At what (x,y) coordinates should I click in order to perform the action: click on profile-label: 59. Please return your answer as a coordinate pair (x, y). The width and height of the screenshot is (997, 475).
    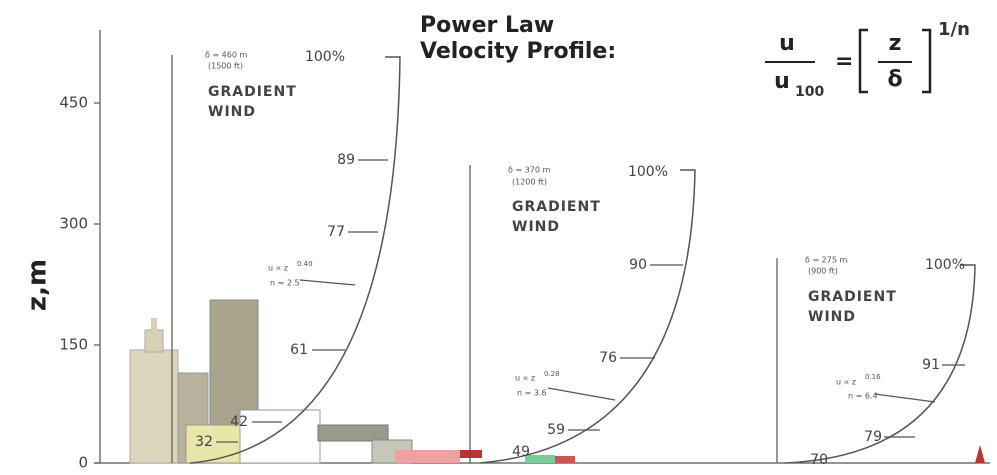
    Looking at the image, I should click on (556, 430).